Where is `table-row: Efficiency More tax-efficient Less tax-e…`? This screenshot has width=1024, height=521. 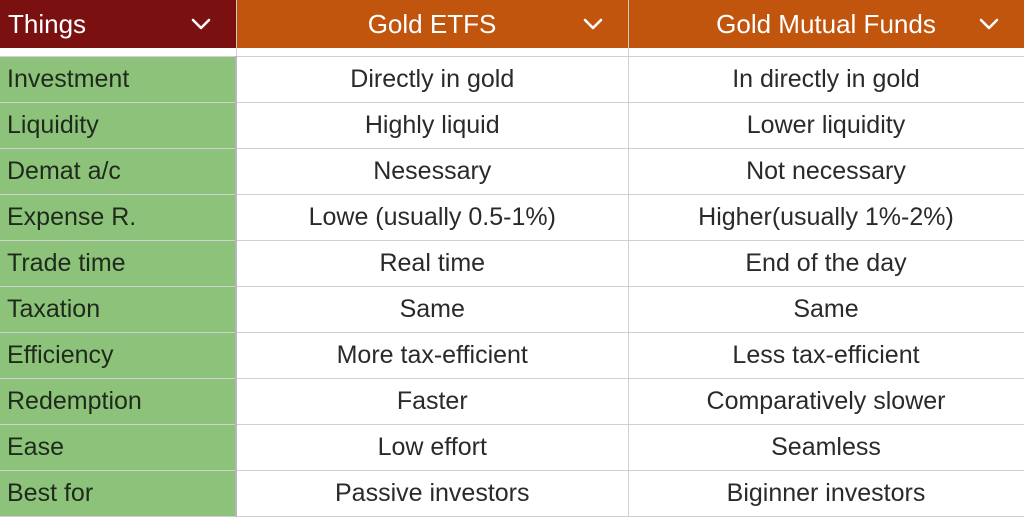
table-row: Efficiency More tax-efficient Less tax-e… is located at coordinates (512, 355).